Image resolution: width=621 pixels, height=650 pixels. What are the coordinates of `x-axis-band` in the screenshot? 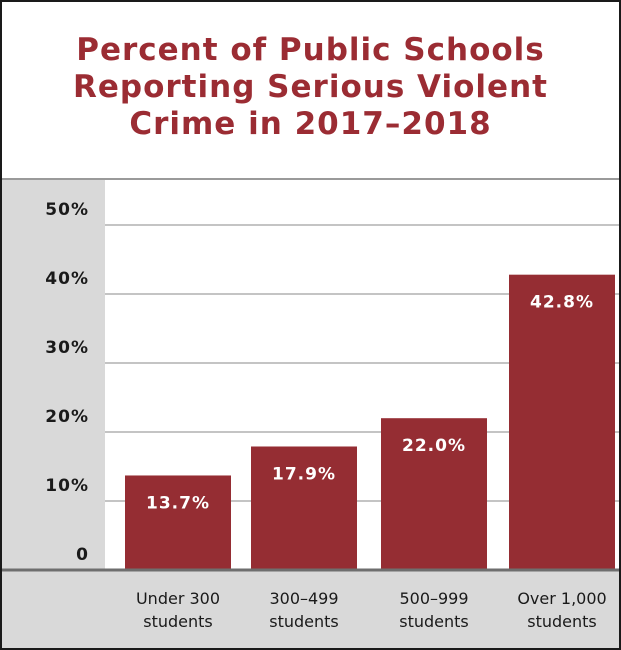 It's located at (310, 609).